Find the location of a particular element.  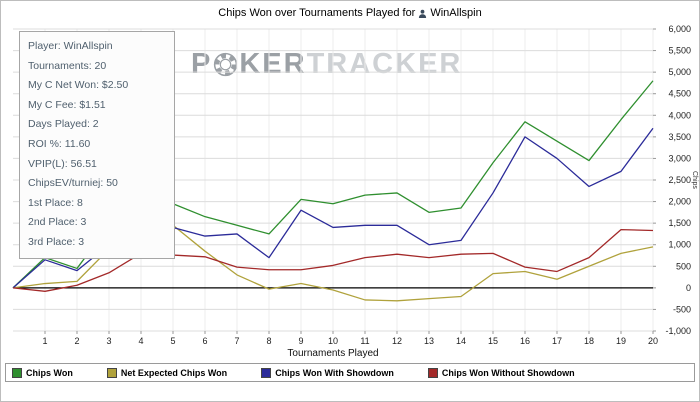

x-tick-label: 8 is located at coordinates (268, 341).